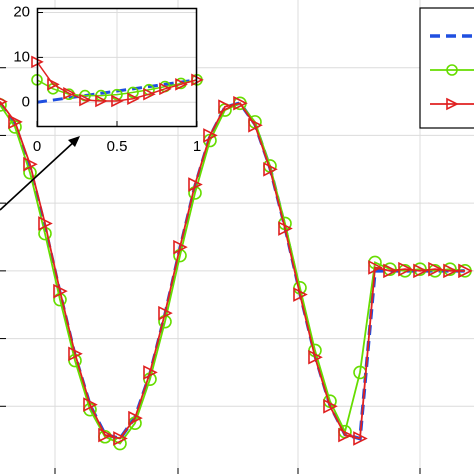 Image resolution: width=474 pixels, height=474 pixels. I want to click on x-tick-label: 0, so click(37, 146).